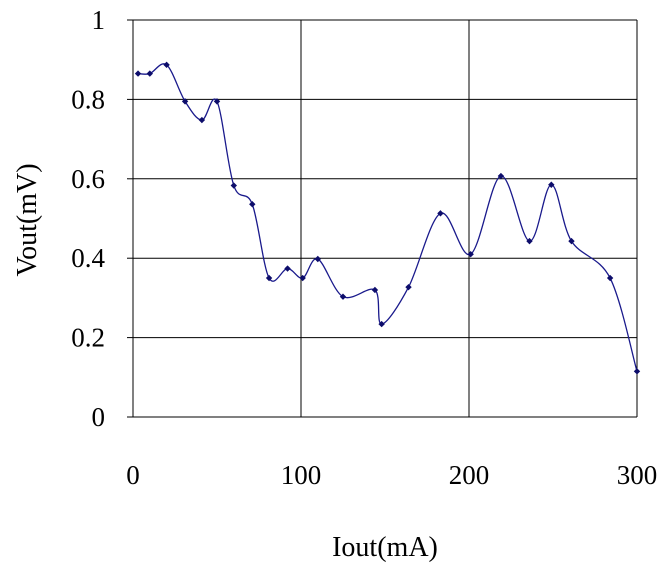 This screenshot has width=663, height=568. Describe the element at coordinates (88, 179) in the screenshot. I see `y-tick-label-3: 0.6` at that location.